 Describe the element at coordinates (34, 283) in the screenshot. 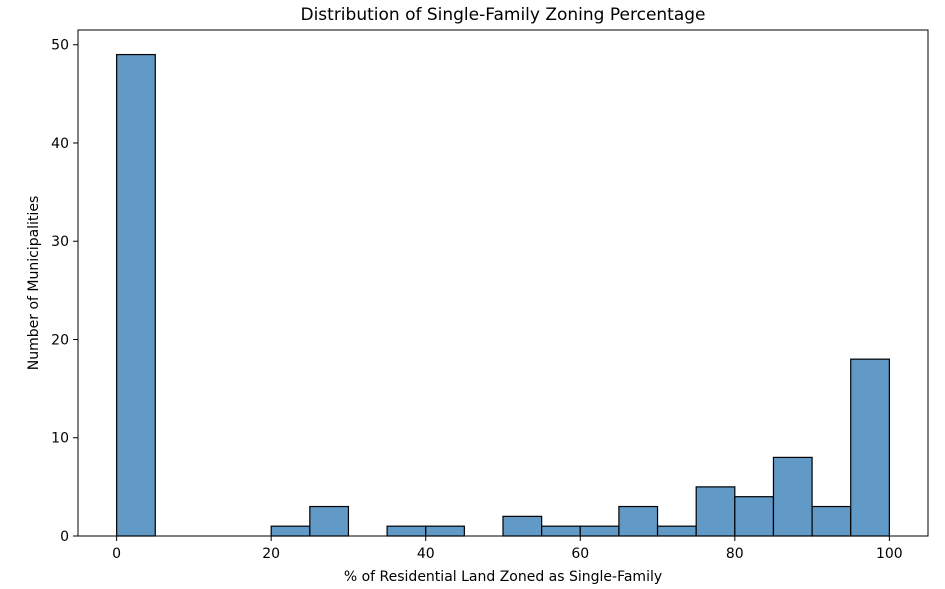

I see `y-axis-label: Number of Municipalities` at that location.